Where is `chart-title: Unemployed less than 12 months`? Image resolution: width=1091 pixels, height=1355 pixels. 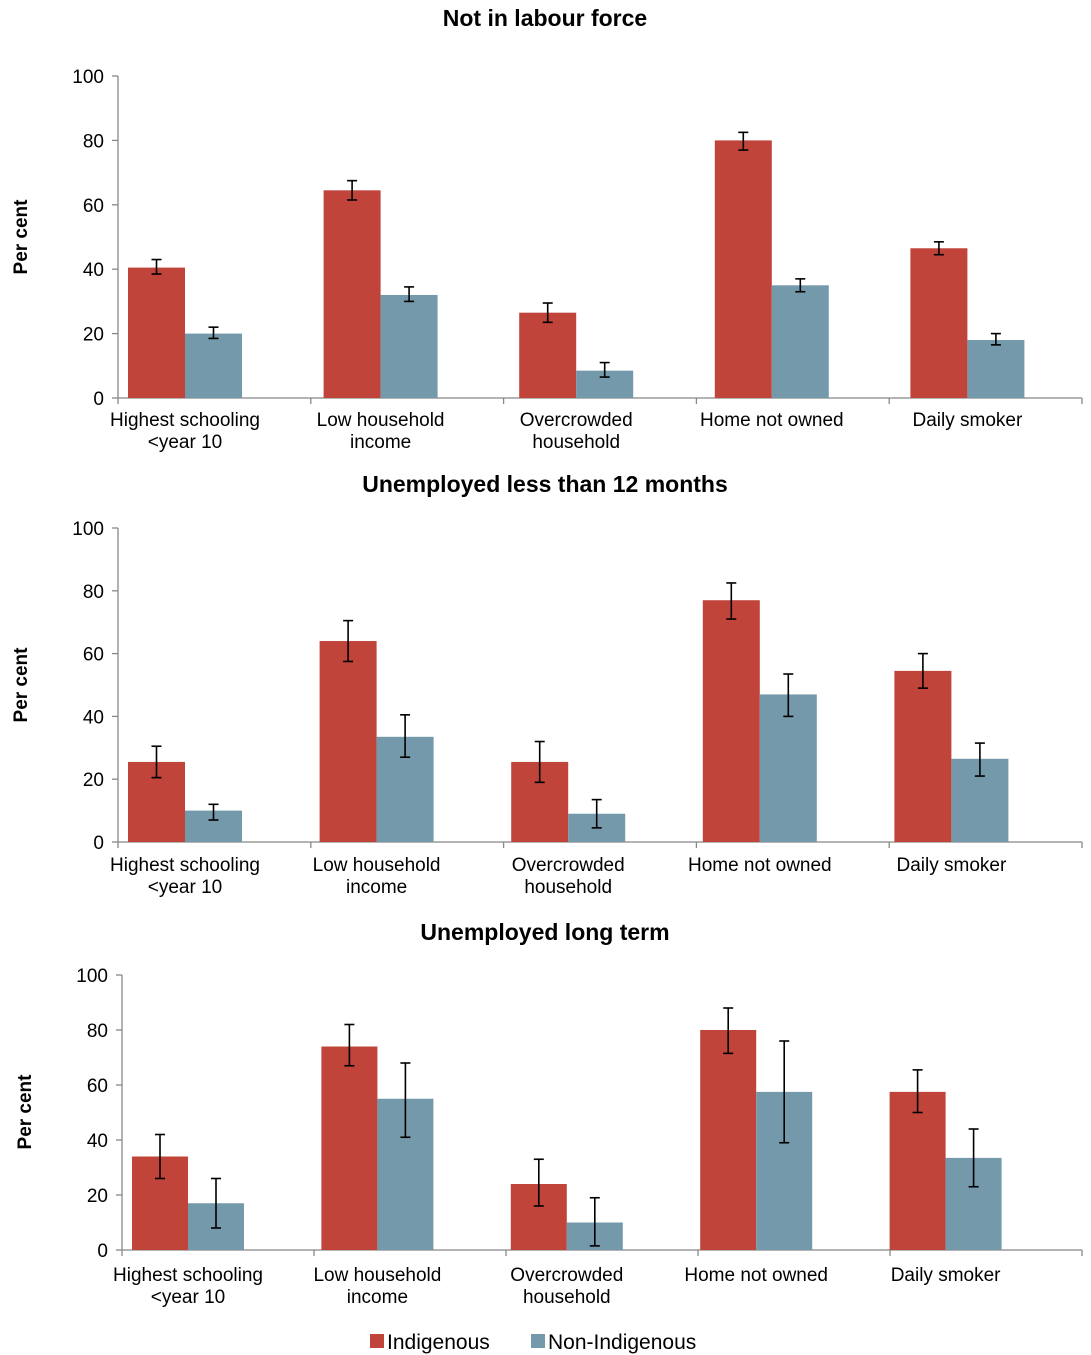 chart-title: Unemployed less than 12 months is located at coordinates (545, 484).